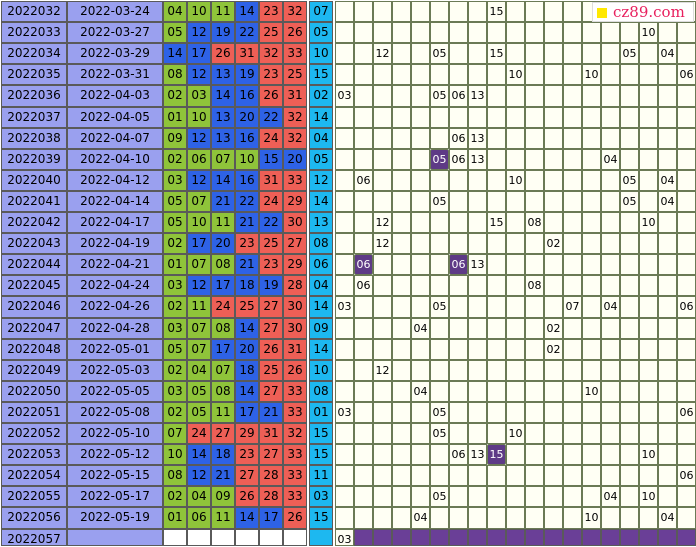 Image resolution: width=696 pixels, height=547 pixels. I want to click on red-ball-cell: 03, so click(199, 96).